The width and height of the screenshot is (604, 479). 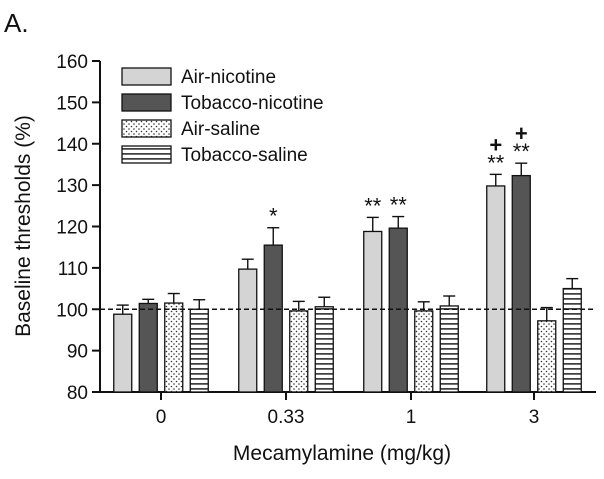 I want to click on y-tick-label: 100, so click(x=72, y=310).